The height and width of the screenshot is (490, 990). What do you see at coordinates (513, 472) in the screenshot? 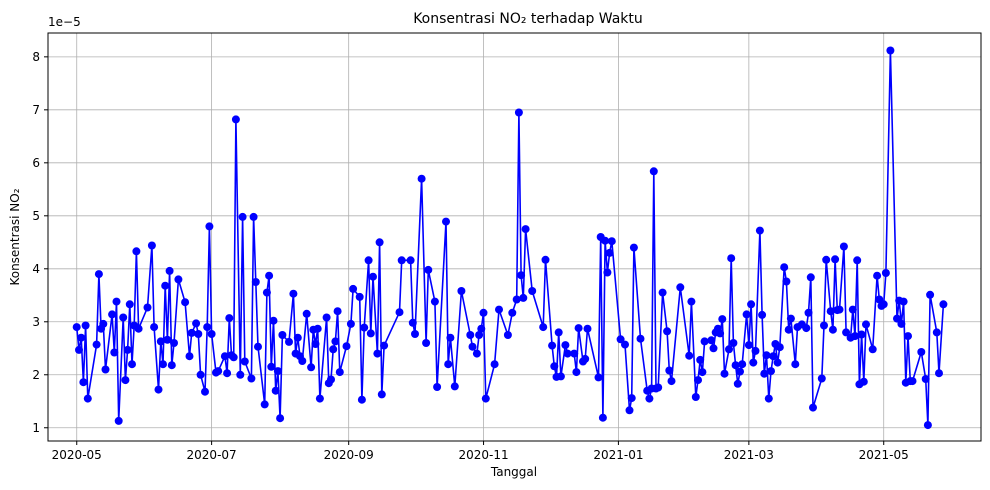
I see `x-axis-label: Tanggal` at bounding box center [513, 472].